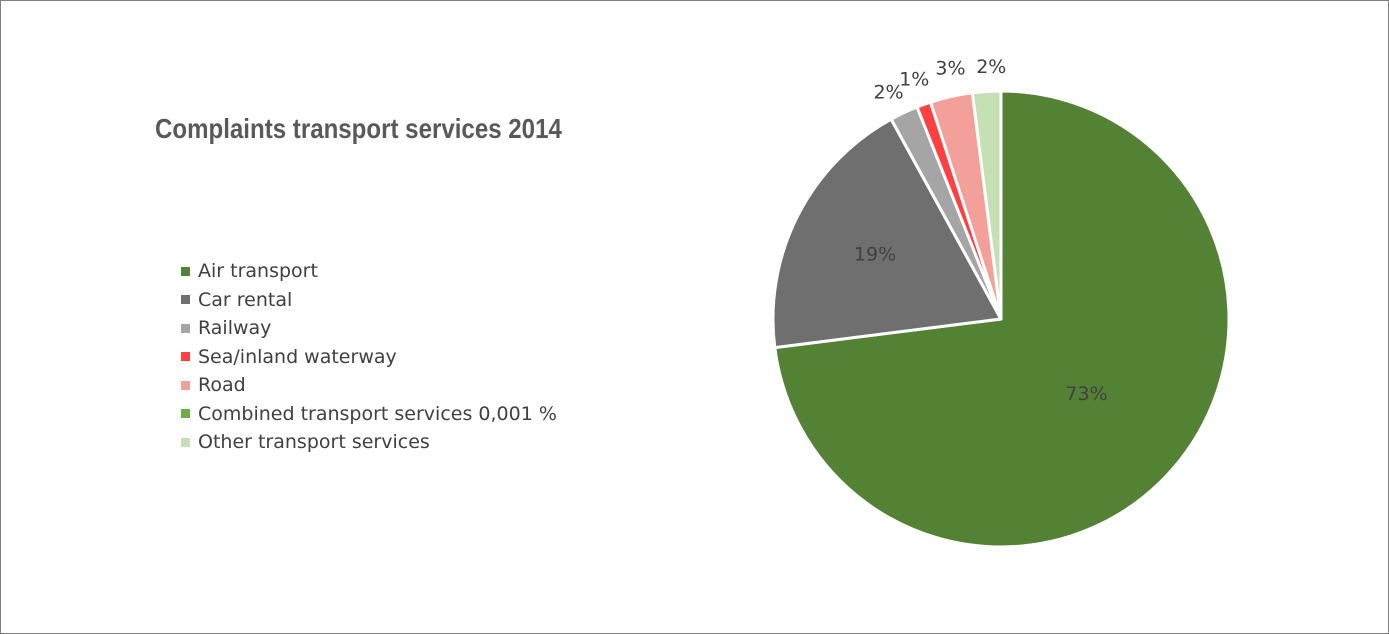 The height and width of the screenshot is (634, 1389). What do you see at coordinates (914, 79) in the screenshot?
I see `slice-data-label: 1%` at bounding box center [914, 79].